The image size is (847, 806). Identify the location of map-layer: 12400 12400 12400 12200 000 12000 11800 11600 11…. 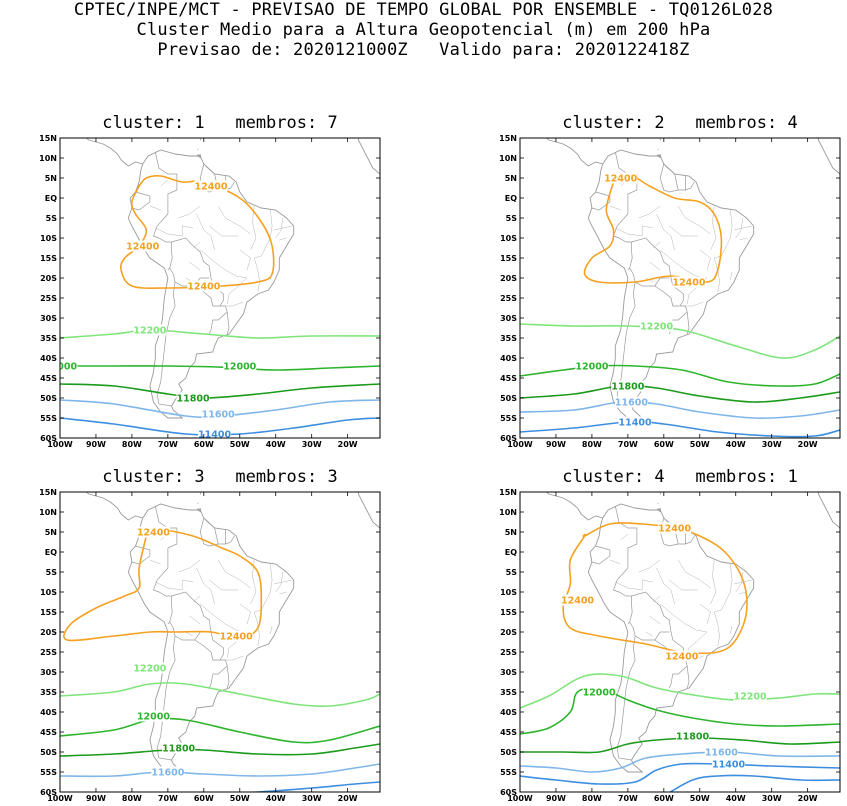
(218, 289).